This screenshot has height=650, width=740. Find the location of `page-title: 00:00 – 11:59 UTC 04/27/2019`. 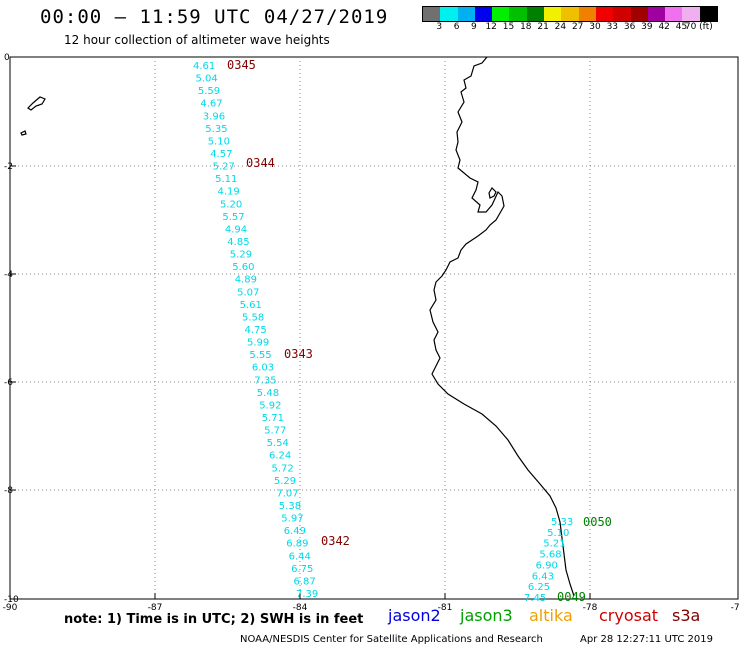

page-title: 00:00 – 11:59 UTC 04/27/2019 is located at coordinates (214, 17).